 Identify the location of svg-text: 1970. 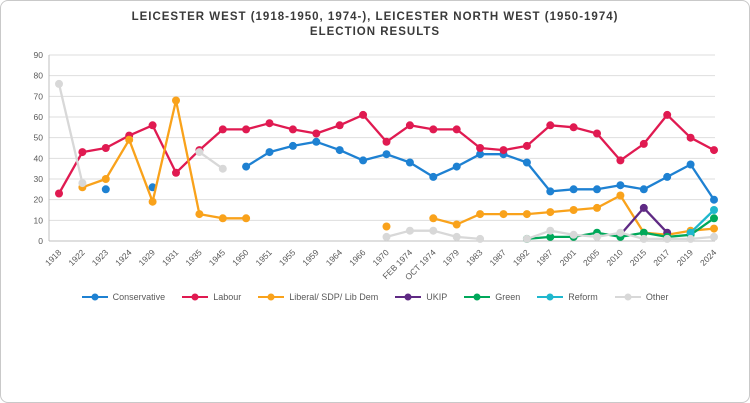
(380, 257).